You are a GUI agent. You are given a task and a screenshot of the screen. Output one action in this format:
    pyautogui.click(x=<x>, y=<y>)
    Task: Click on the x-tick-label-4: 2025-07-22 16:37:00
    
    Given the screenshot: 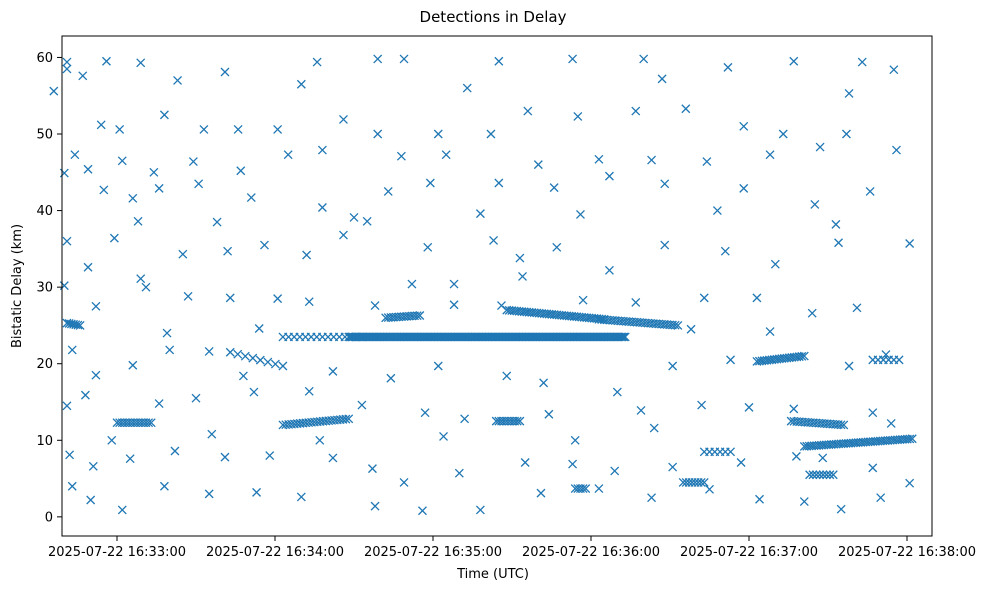 What is the action you would take?
    pyautogui.click(x=749, y=552)
    